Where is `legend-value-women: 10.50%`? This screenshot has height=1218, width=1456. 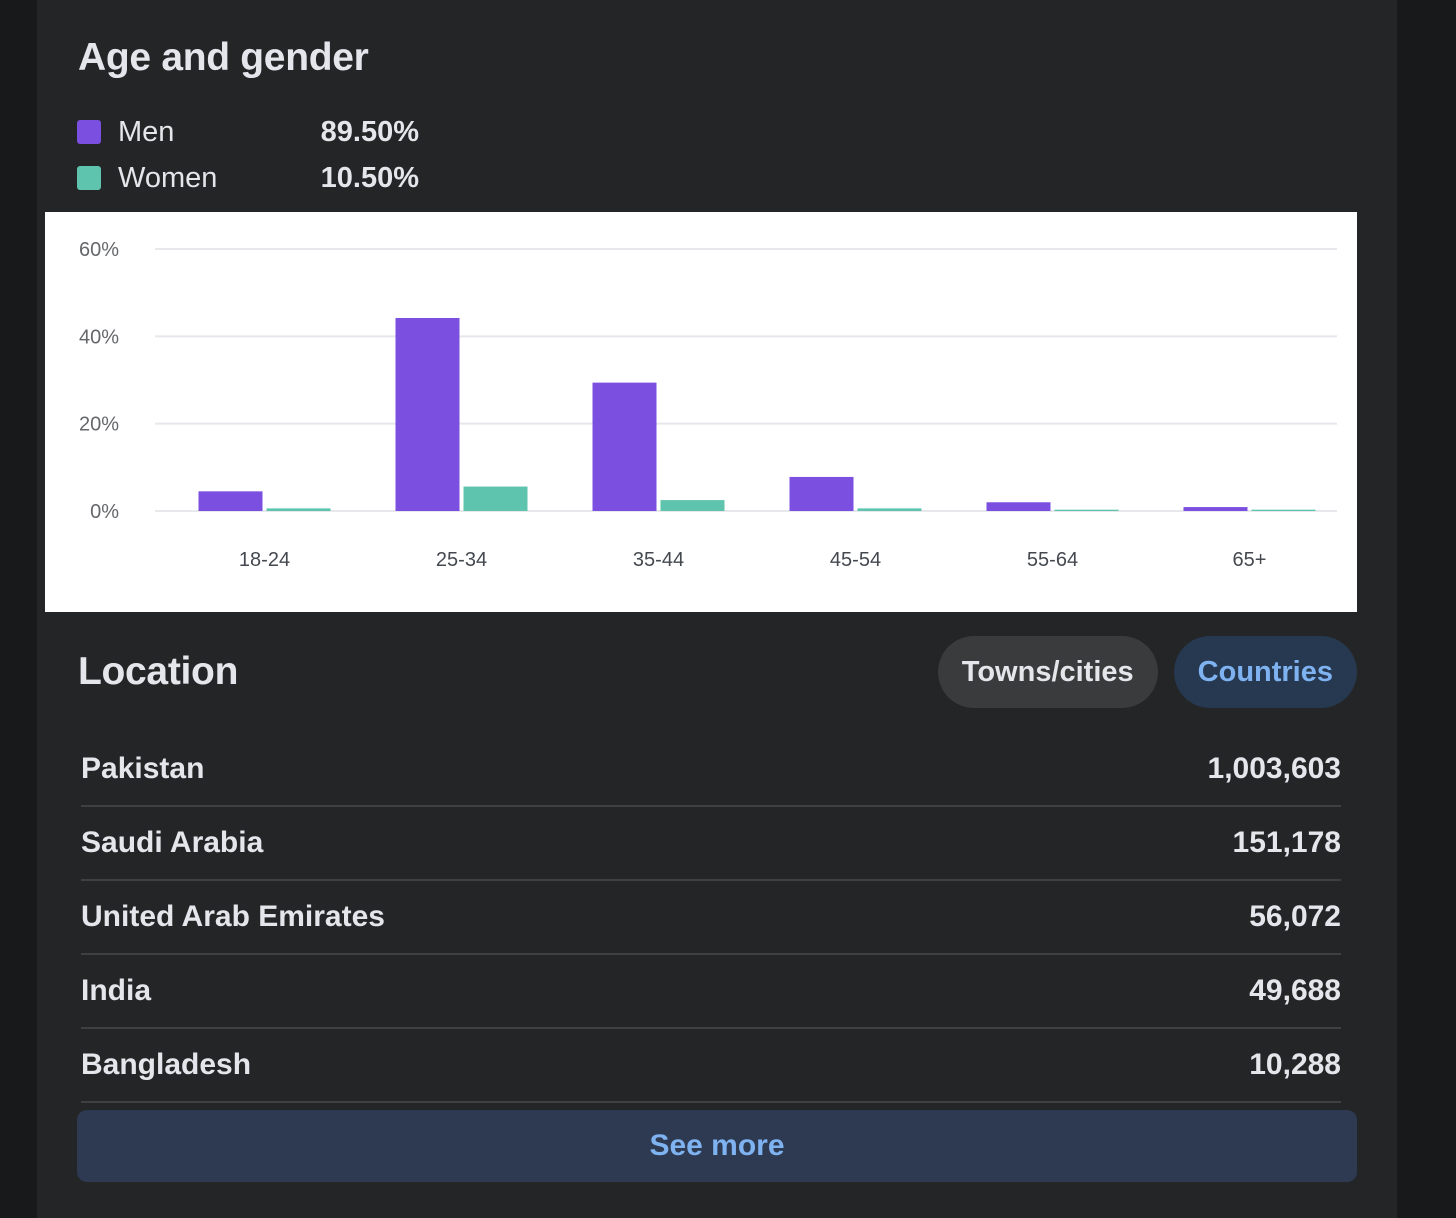
legend-value-women: 10.50% is located at coordinates (369, 177).